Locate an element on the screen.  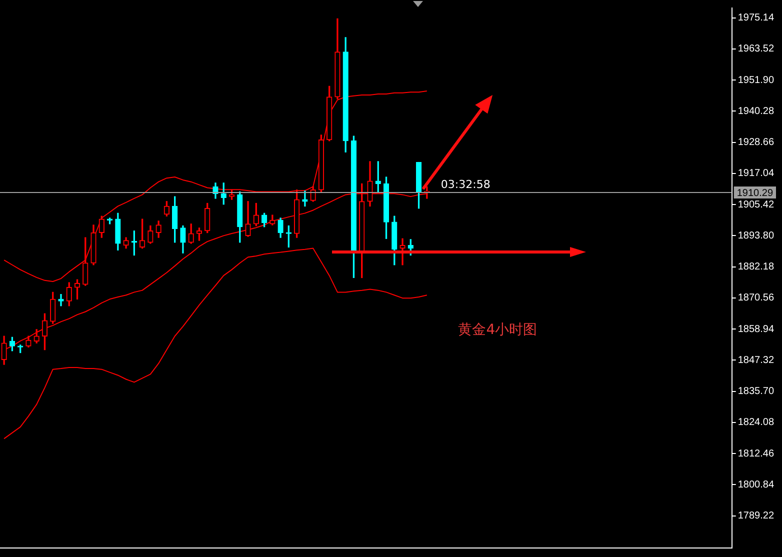
annotation: 黄金4小时图 is located at coordinates (498, 330).